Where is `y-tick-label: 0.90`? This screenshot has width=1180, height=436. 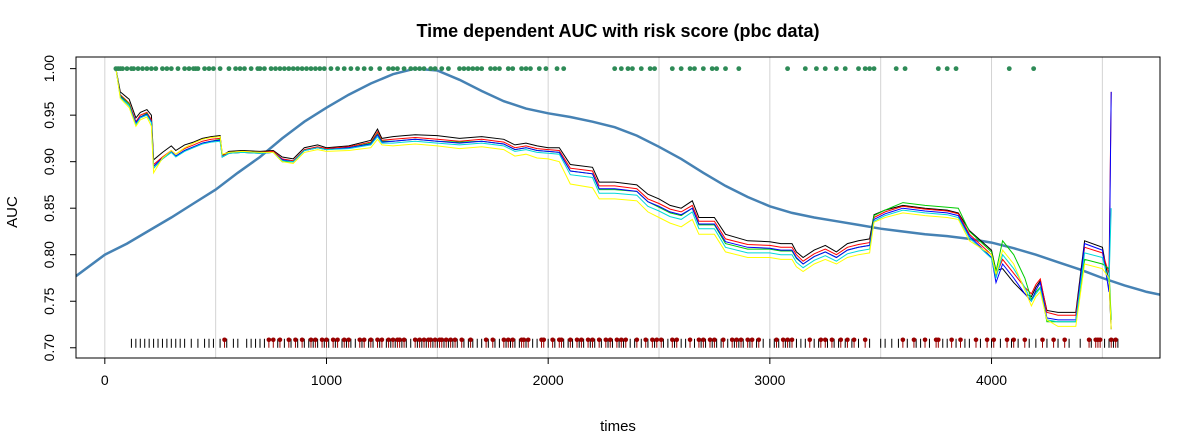
y-tick-label: 0.90 is located at coordinates (49, 161).